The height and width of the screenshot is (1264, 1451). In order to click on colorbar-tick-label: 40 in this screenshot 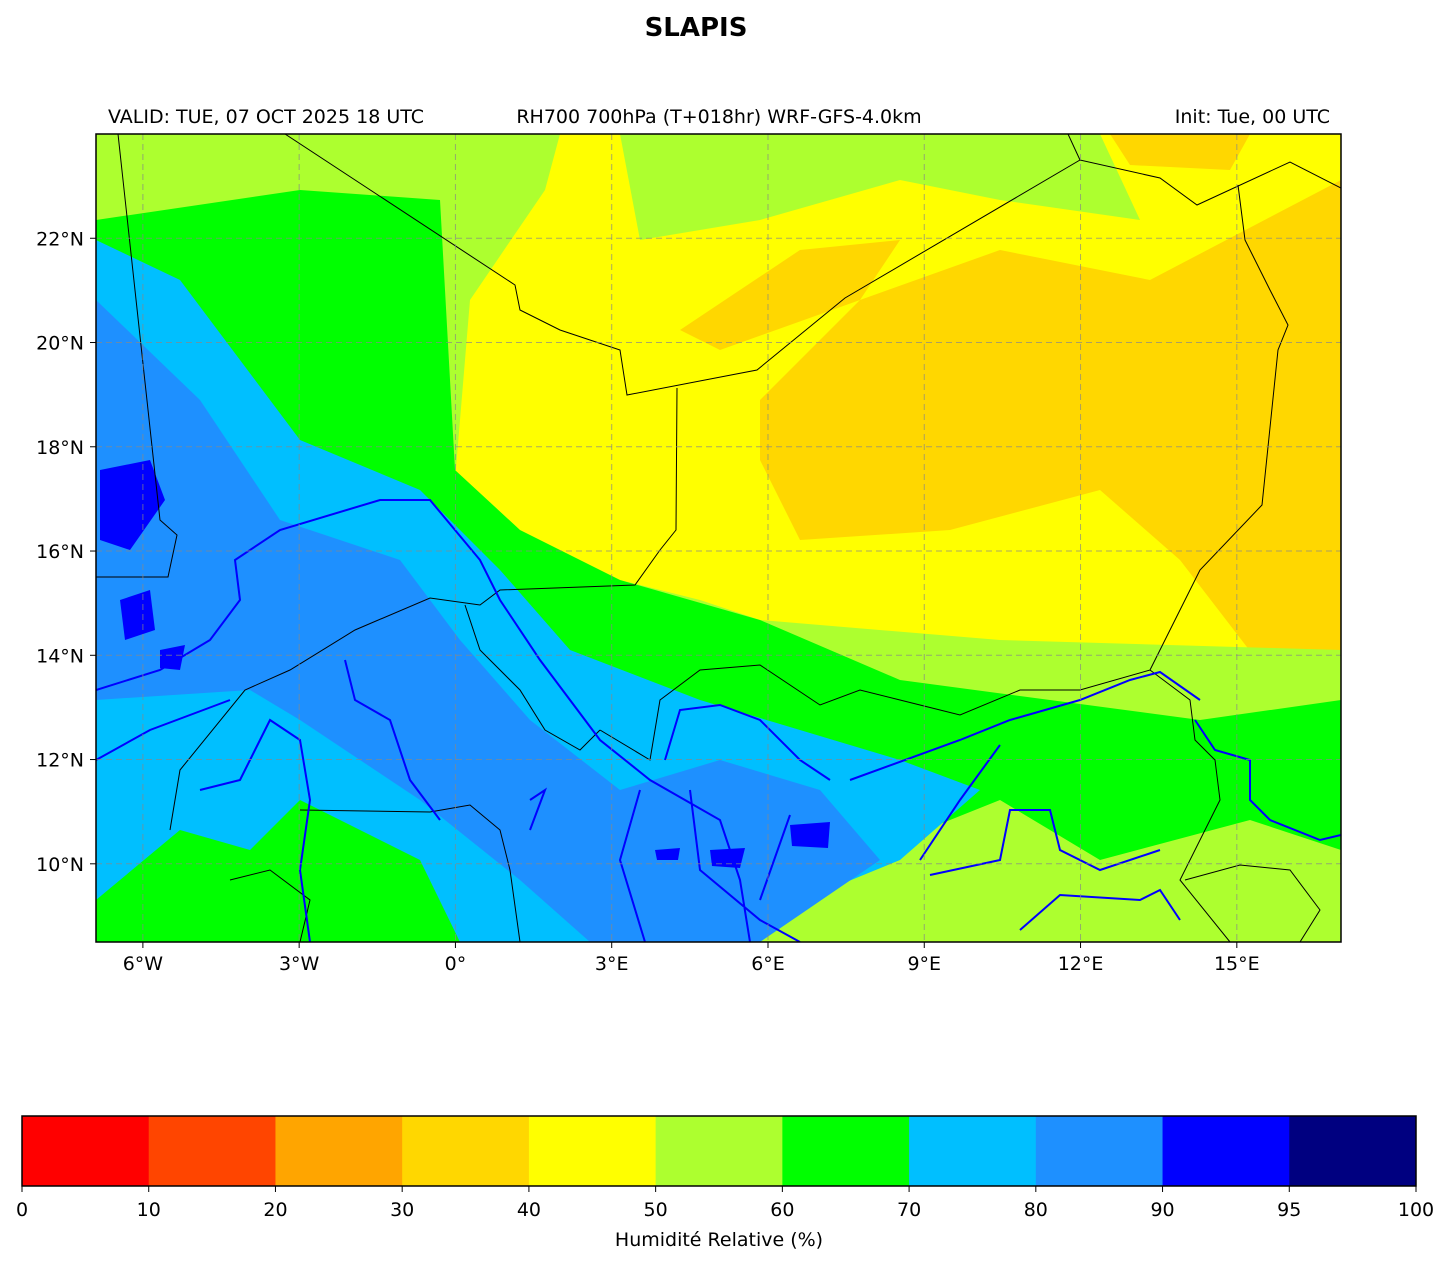, I will do `click(529, 1210)`.